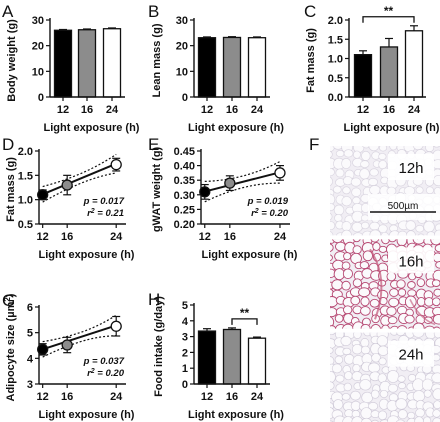 The height and width of the screenshot is (422, 440). Describe the element at coordinates (185, 322) in the screenshot. I see `y-tick-label: 4` at that location.